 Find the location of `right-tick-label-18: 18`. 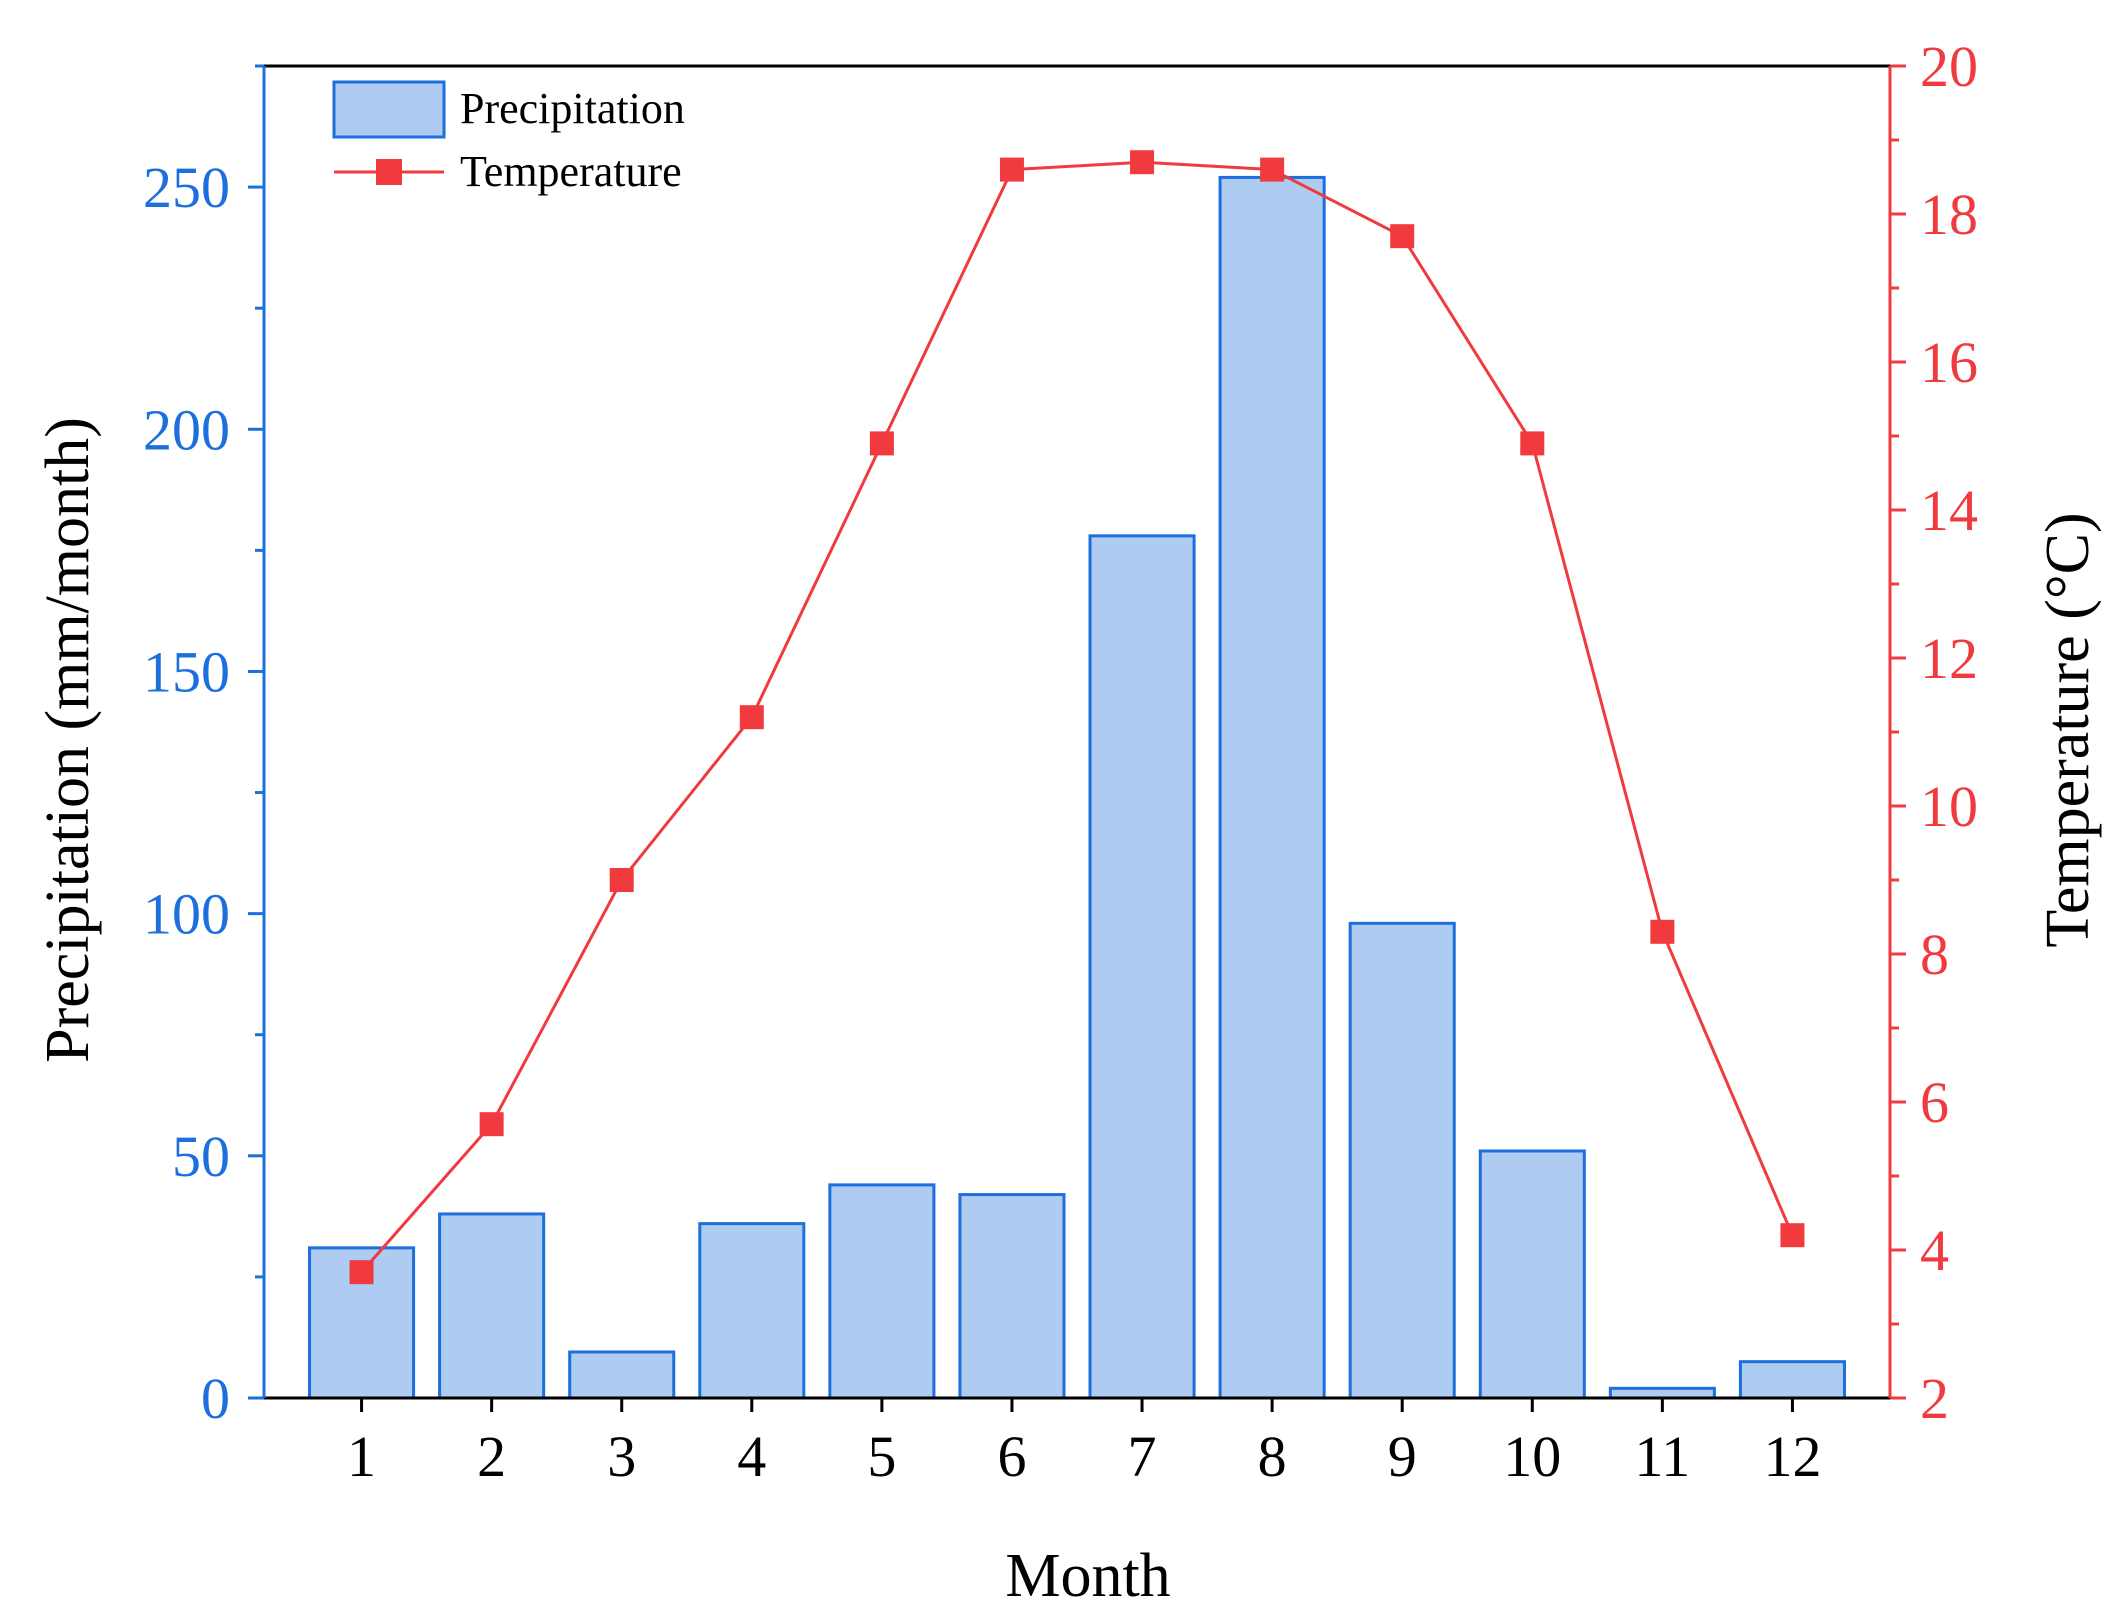

right-tick-label-18: 18 is located at coordinates (1949, 214).